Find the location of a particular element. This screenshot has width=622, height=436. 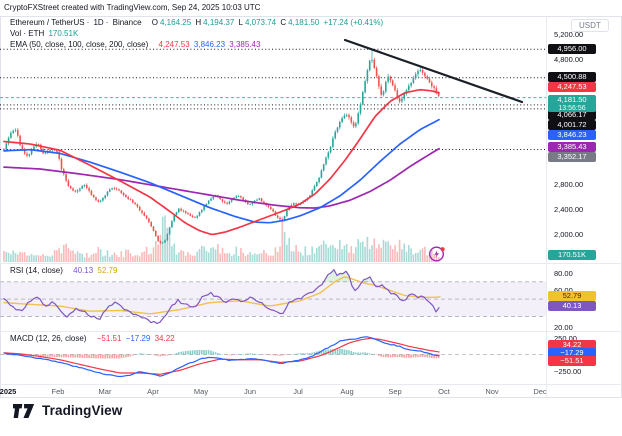

open-value: 4,164.25 is located at coordinates (176, 22).